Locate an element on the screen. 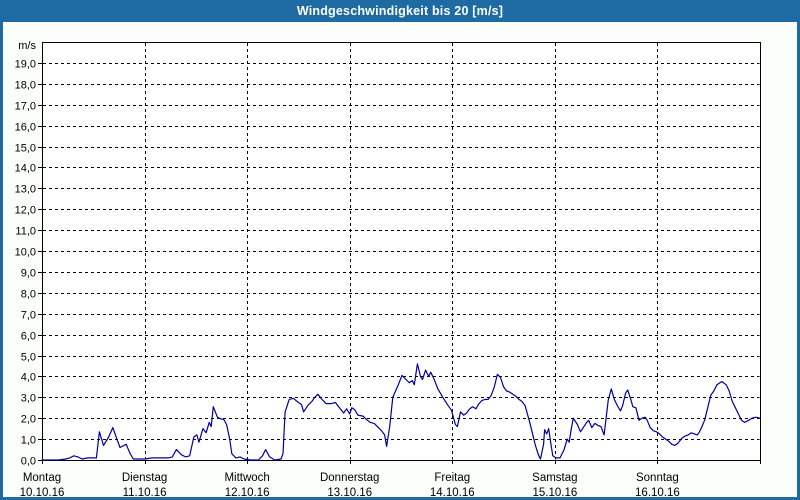 The image size is (800, 500). y-tick-label: 10,0 is located at coordinates (25, 253).